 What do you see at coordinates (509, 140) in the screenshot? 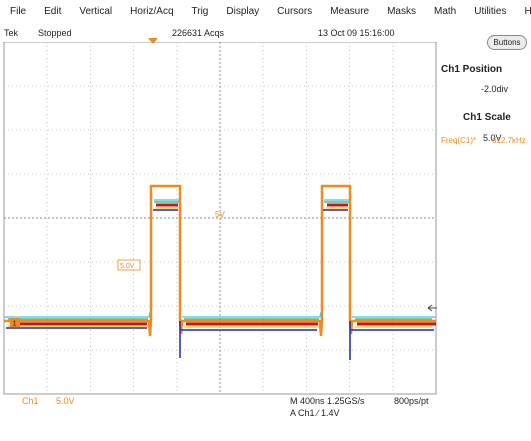
I see `measurement-value: 612.7kHz` at bounding box center [509, 140].